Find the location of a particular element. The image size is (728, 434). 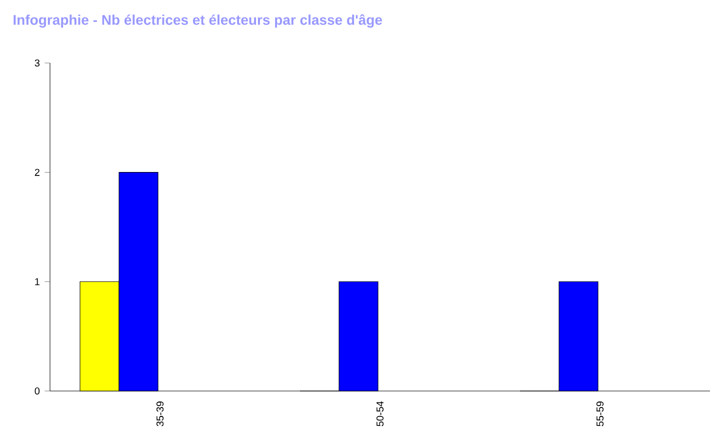

x-tick-label: 50-54 is located at coordinates (380, 413).